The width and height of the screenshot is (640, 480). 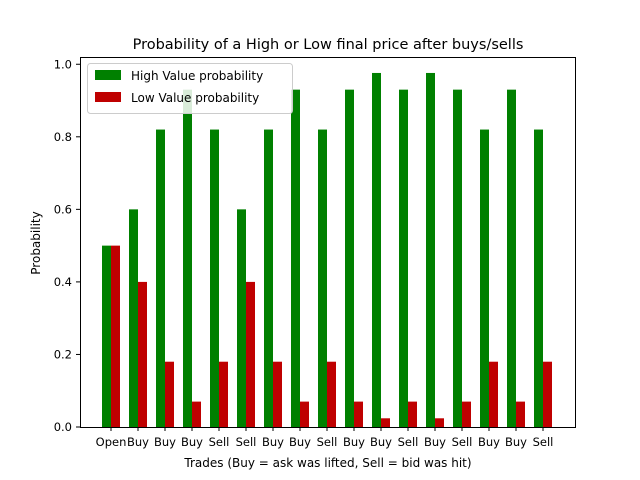 I want to click on x-tick-label-0: Open, so click(x=111, y=442).